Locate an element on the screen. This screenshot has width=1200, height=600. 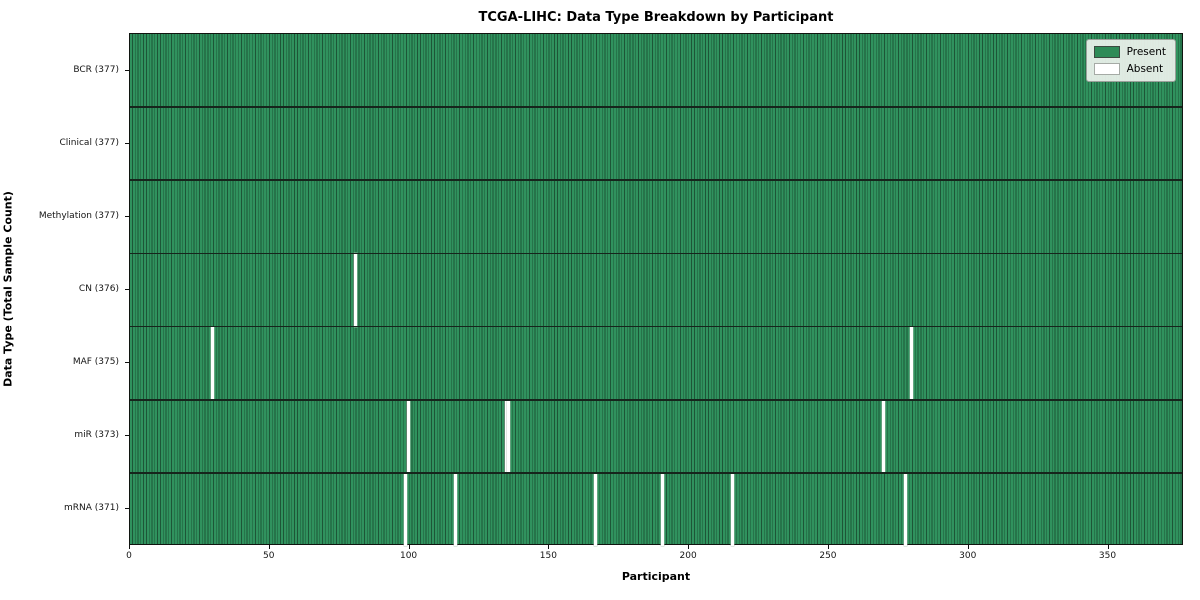
x-tick-label: 0 is located at coordinates (129, 556).